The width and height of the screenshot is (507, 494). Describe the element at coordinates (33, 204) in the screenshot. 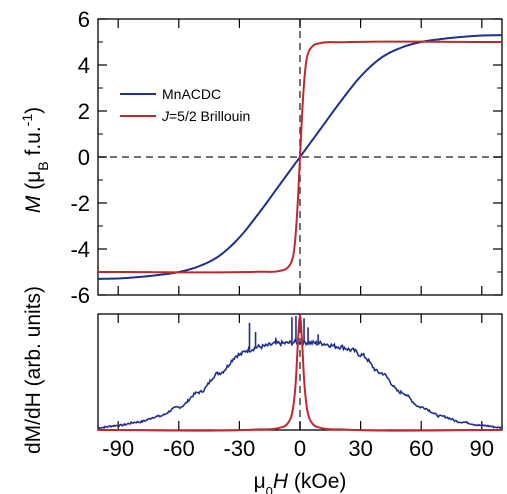

I see `y-label-symbol: M` at that location.